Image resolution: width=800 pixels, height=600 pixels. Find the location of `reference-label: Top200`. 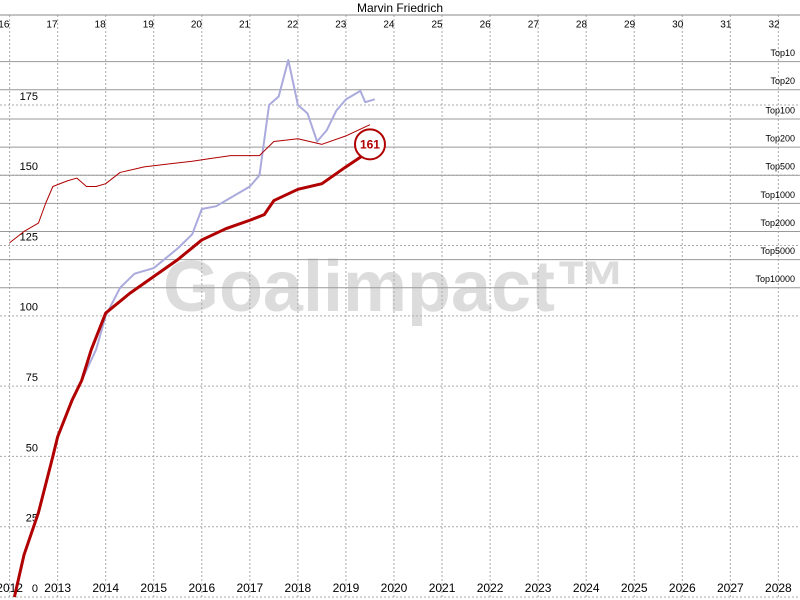

reference-label: Top200 is located at coordinates (780, 139).